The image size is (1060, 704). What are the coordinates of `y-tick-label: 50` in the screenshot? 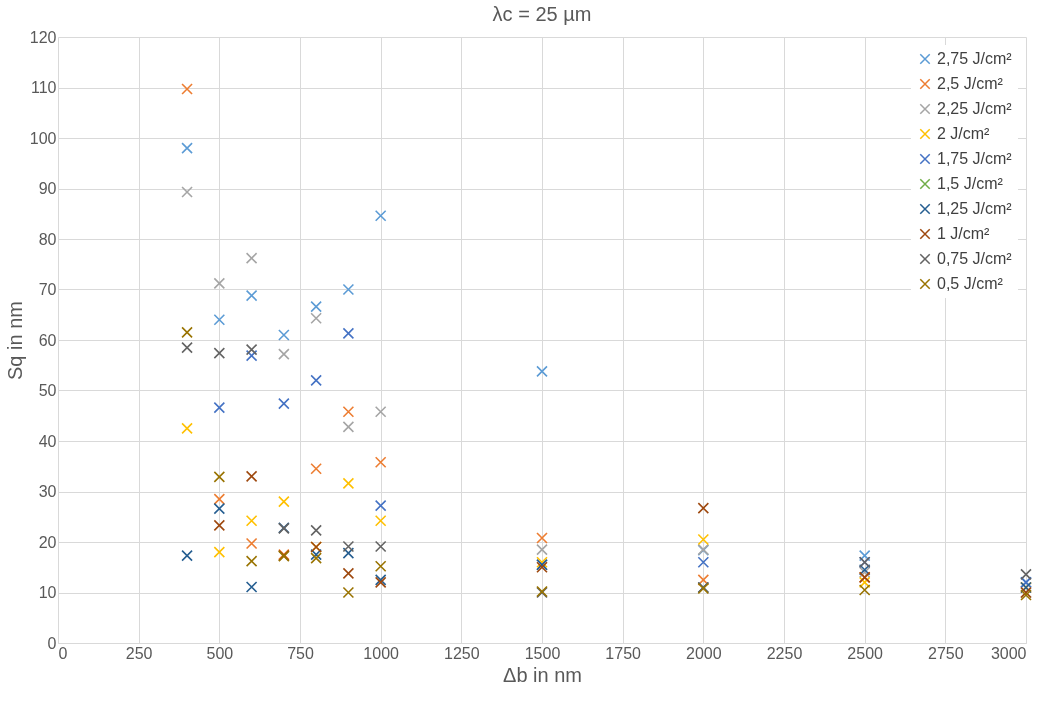 It's located at (47, 390).